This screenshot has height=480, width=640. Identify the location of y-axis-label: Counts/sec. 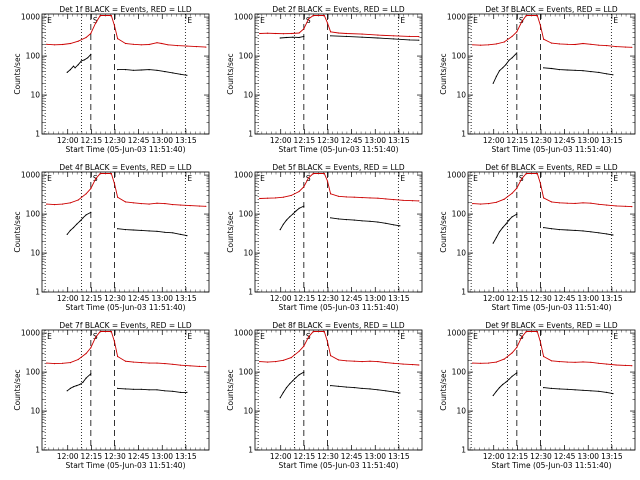
(230, 73).